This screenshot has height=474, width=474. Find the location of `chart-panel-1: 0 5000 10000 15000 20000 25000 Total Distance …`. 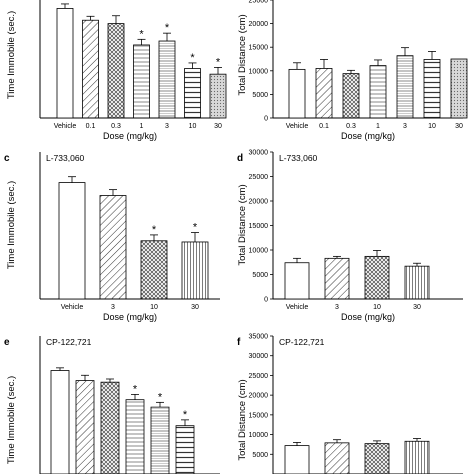

chart-panel-1: 0 5000 10000 15000 20000 25000 Total Distance … is located at coordinates (352, 70).